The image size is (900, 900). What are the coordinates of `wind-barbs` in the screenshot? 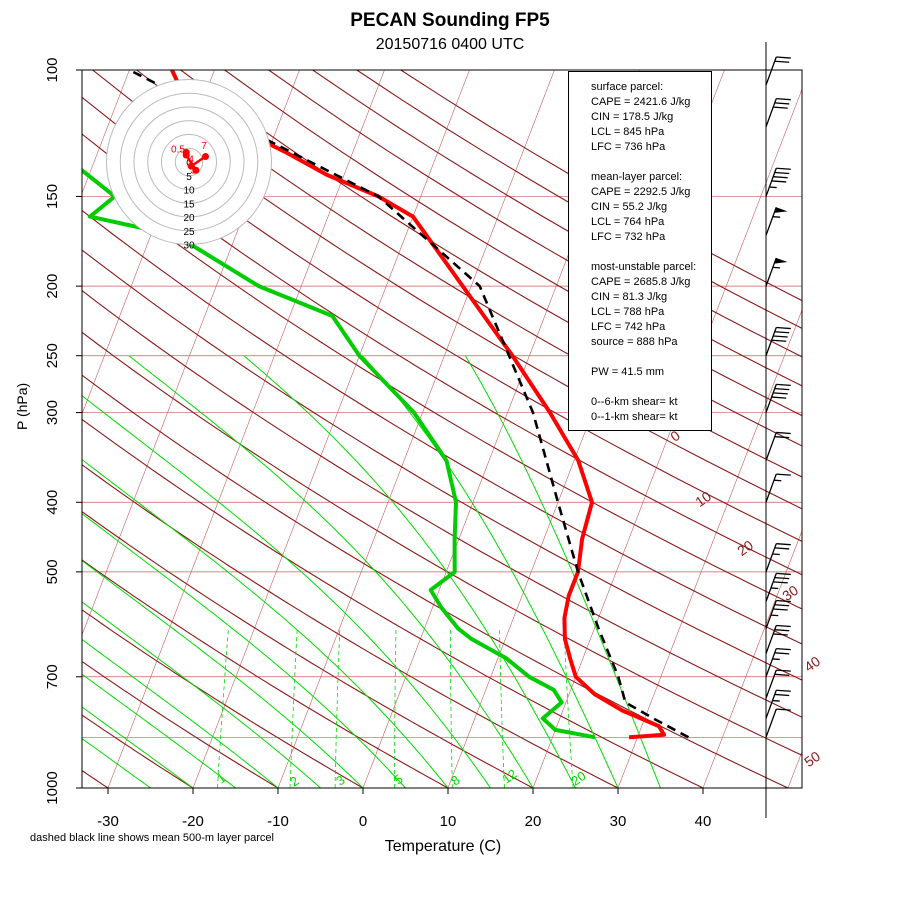 It's located at (778, 397).